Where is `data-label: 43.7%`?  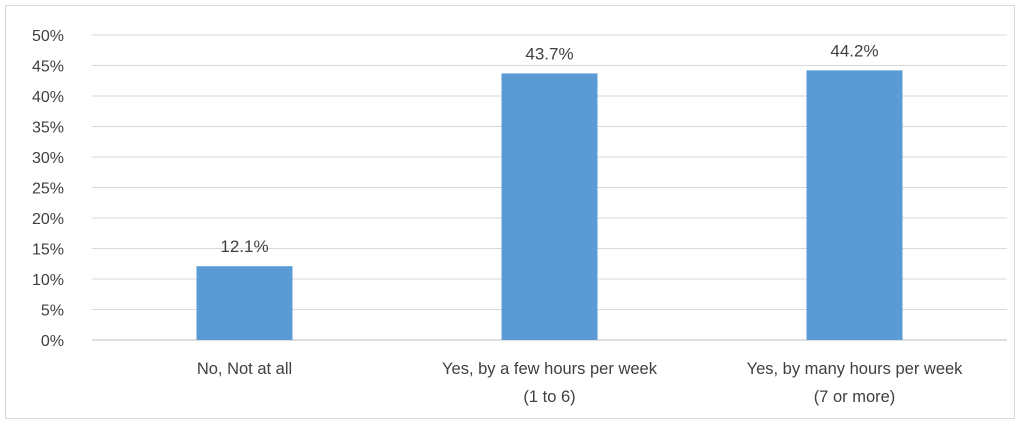
data-label: 43.7% is located at coordinates (549, 53).